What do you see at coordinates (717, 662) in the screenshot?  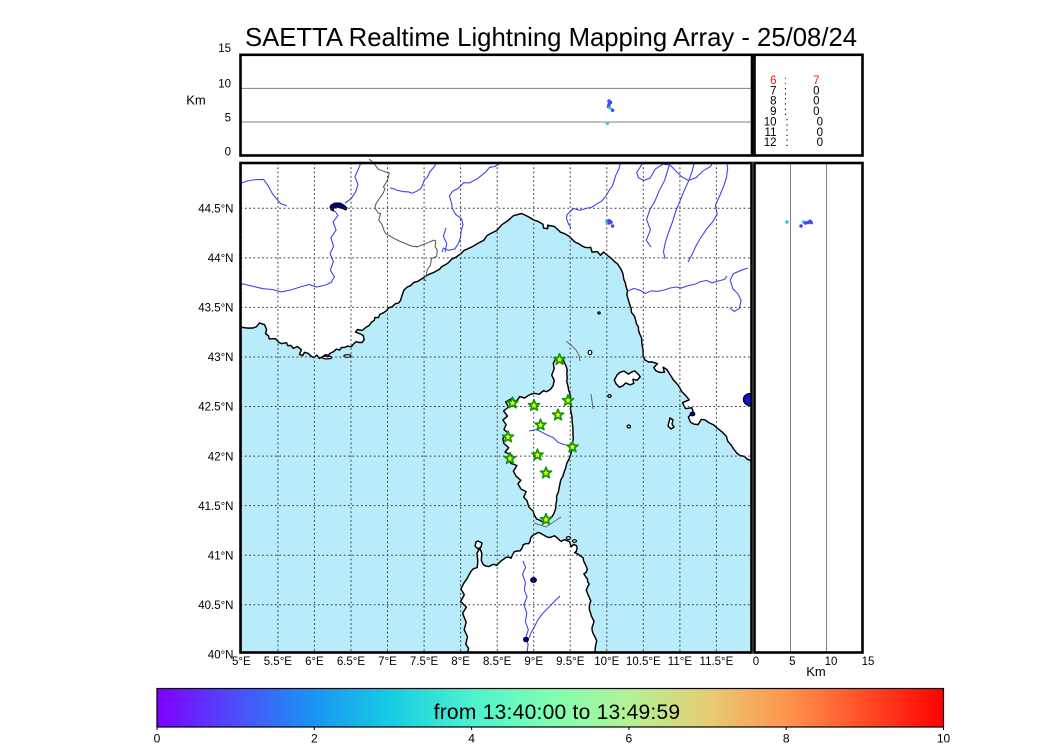 I see `svg-text: 11.5°E` at bounding box center [717, 662].